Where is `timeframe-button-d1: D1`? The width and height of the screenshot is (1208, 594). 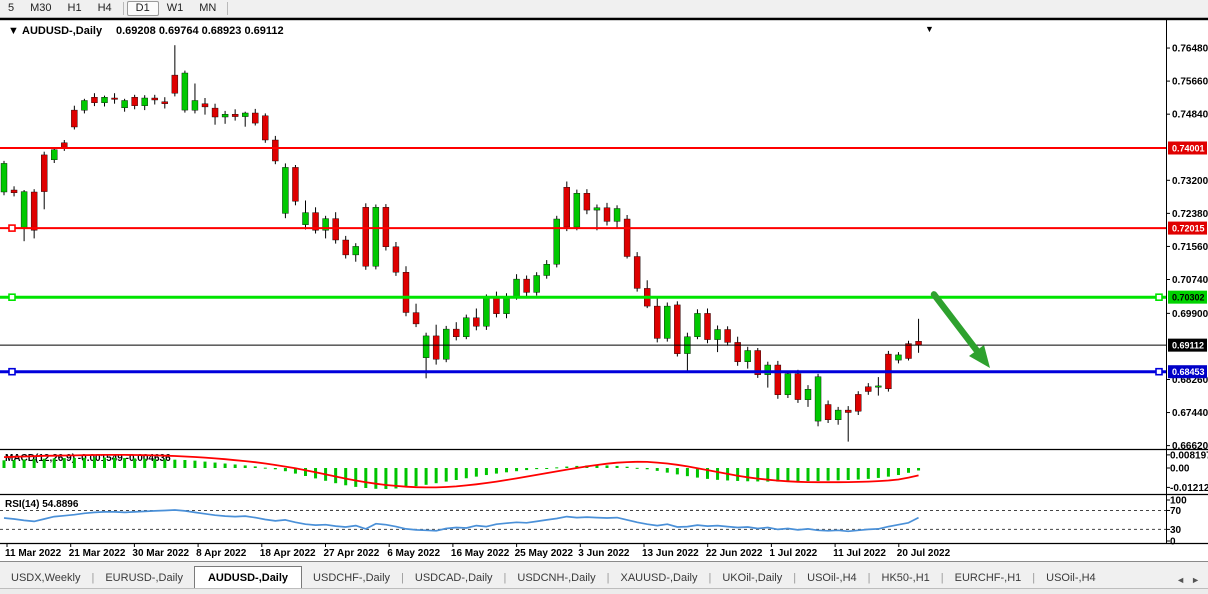 timeframe-button-d1: D1 is located at coordinates (142, 8).